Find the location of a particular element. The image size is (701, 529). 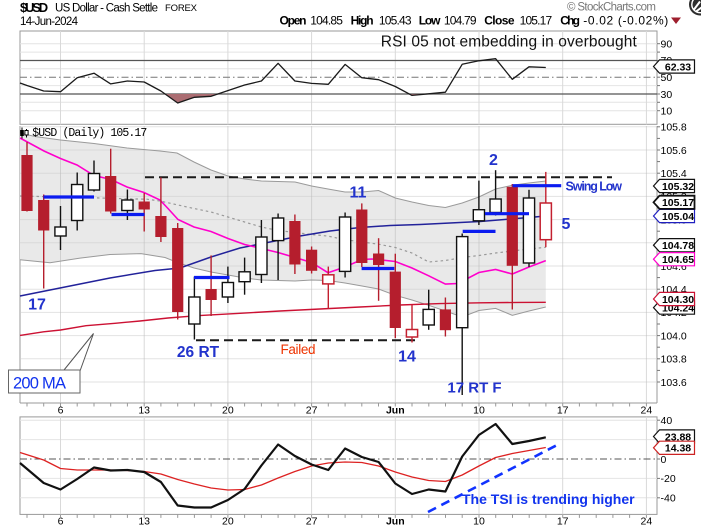

svg-text: Close is located at coordinates (499, 20).